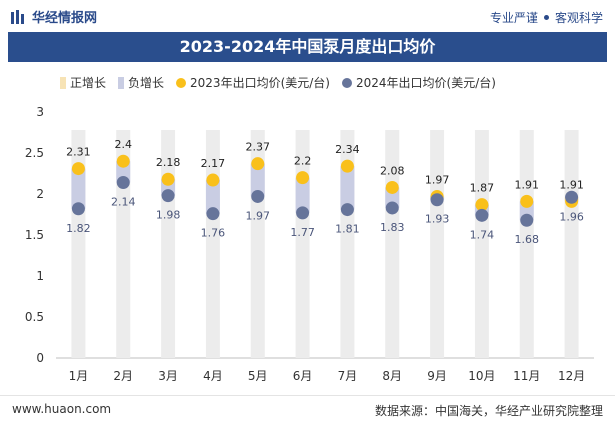 This screenshot has width=615, height=428. What do you see at coordinates (34, 153) in the screenshot?
I see `y-tick-label: 2.5` at bounding box center [34, 153].